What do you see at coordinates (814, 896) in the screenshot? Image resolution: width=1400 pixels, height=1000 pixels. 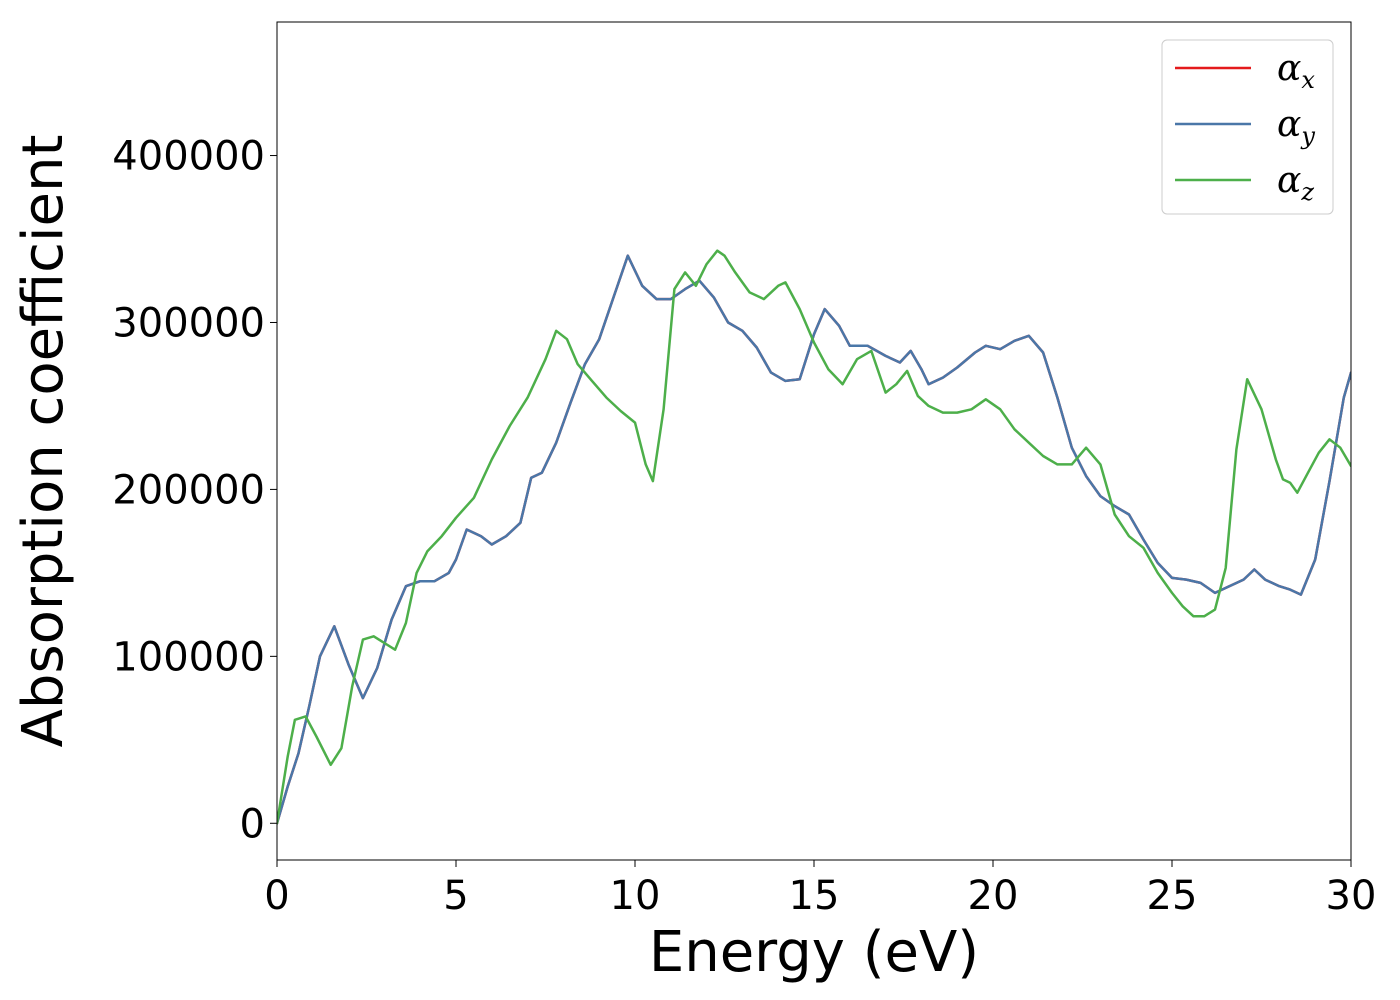 I see `x-tick-label: 15` at bounding box center [814, 896].